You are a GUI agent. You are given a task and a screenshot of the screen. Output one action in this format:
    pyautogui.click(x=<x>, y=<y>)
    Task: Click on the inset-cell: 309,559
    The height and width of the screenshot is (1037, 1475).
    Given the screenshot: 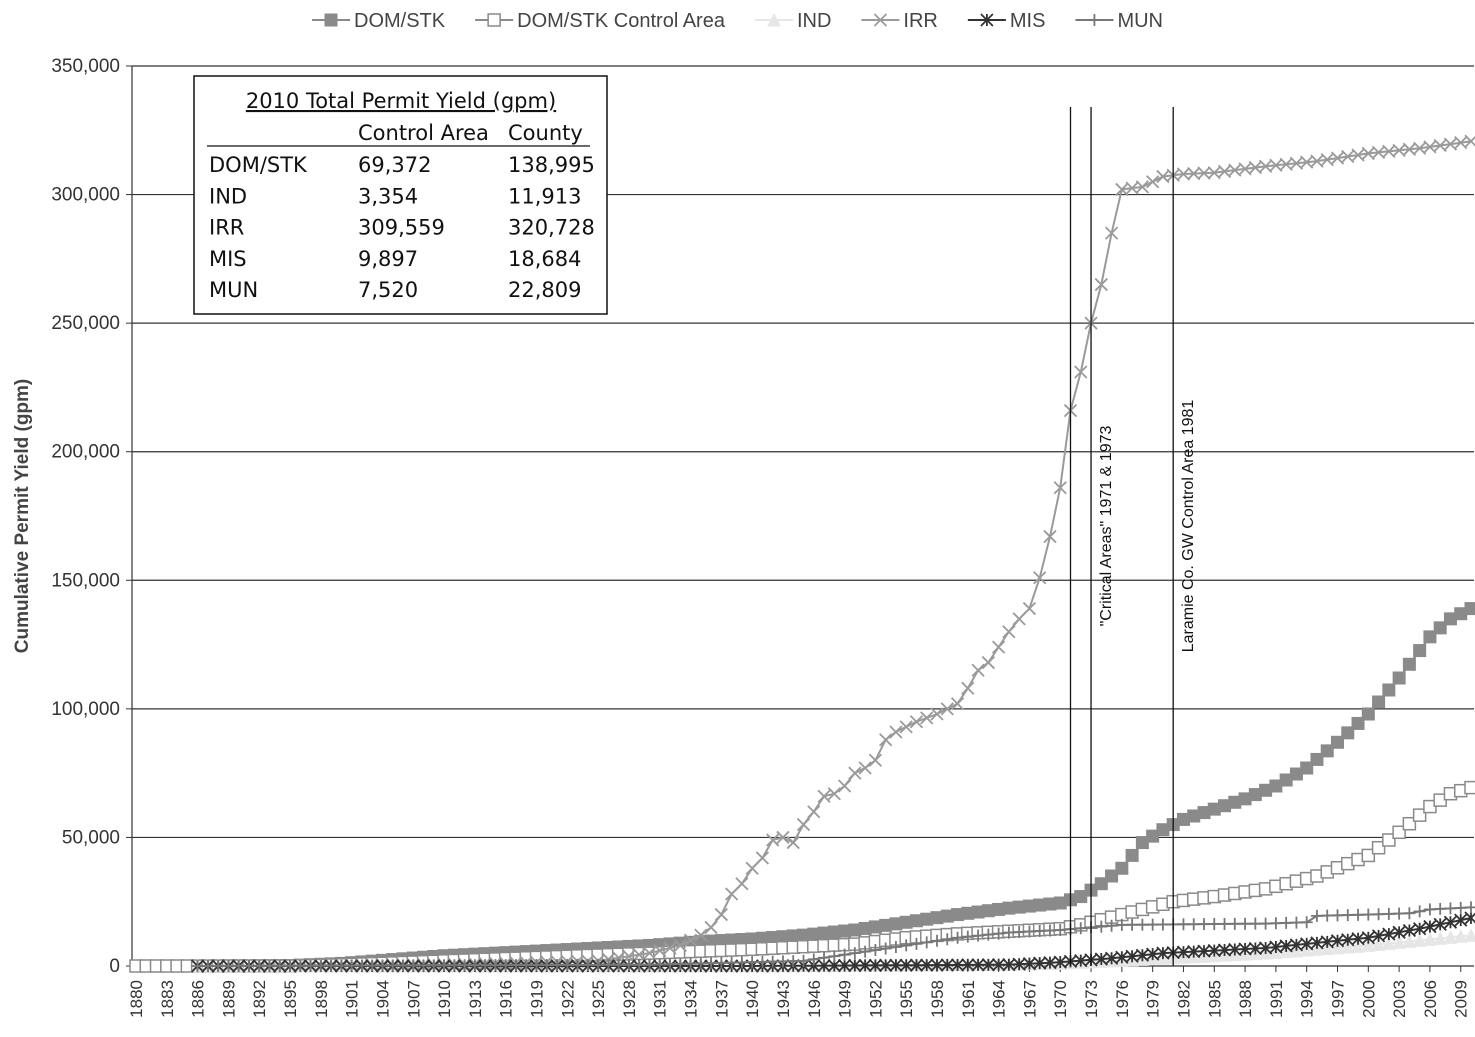 What is the action you would take?
    pyautogui.click(x=401, y=228)
    